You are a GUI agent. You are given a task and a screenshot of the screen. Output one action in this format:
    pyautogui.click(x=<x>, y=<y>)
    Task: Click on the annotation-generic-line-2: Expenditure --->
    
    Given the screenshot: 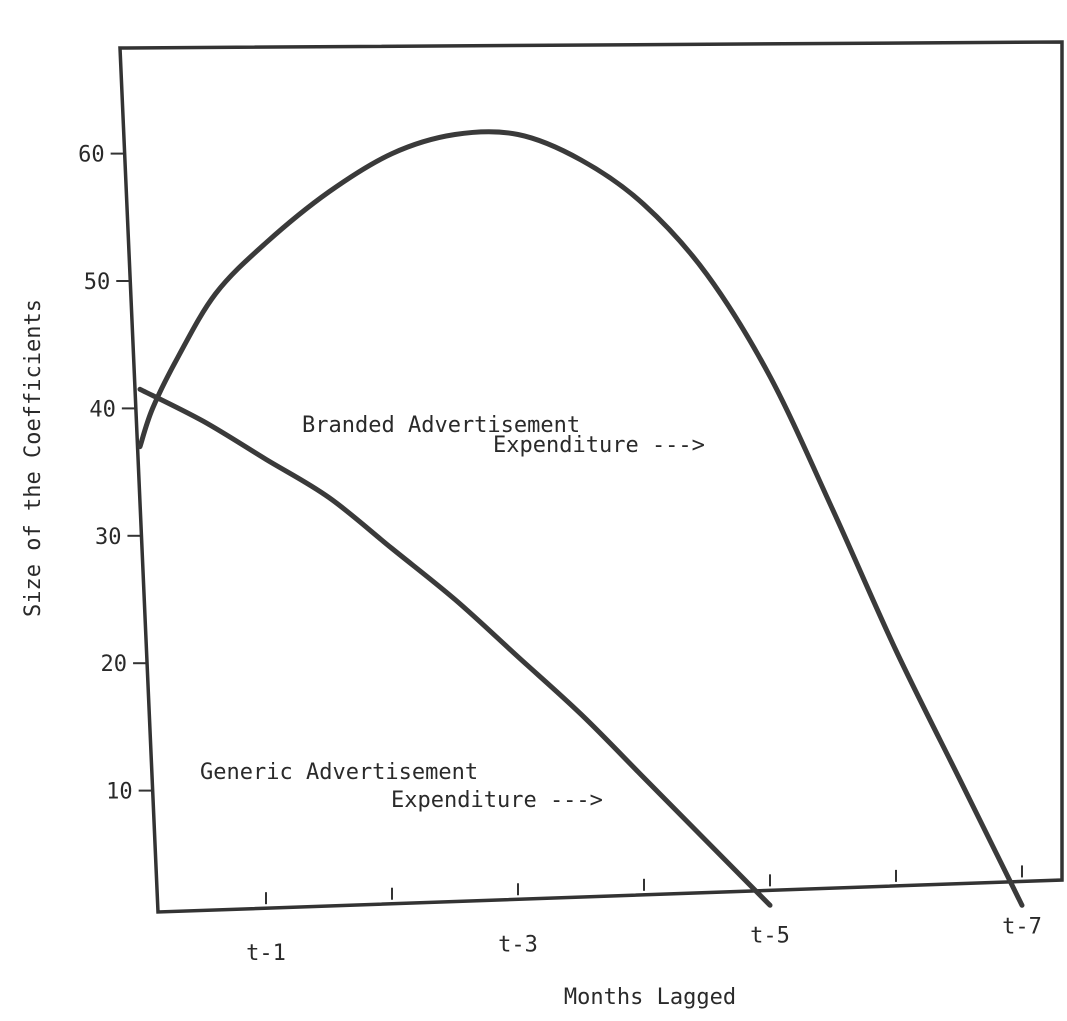 What is the action you would take?
    pyautogui.click(x=497, y=800)
    